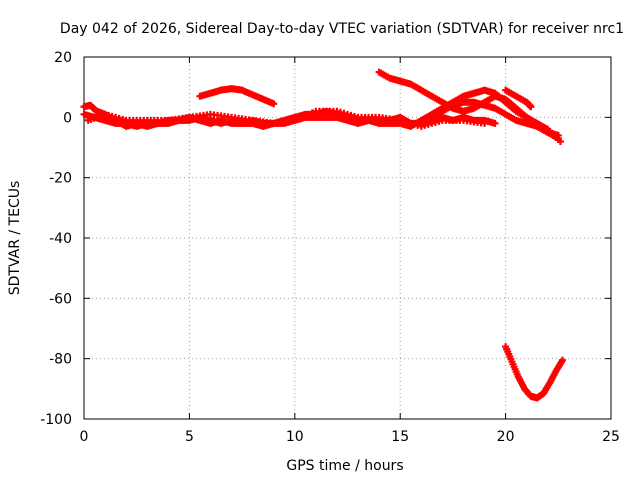 The height and width of the screenshot is (480, 640). What do you see at coordinates (189, 437) in the screenshot?
I see `x-tick-label: 5` at bounding box center [189, 437].